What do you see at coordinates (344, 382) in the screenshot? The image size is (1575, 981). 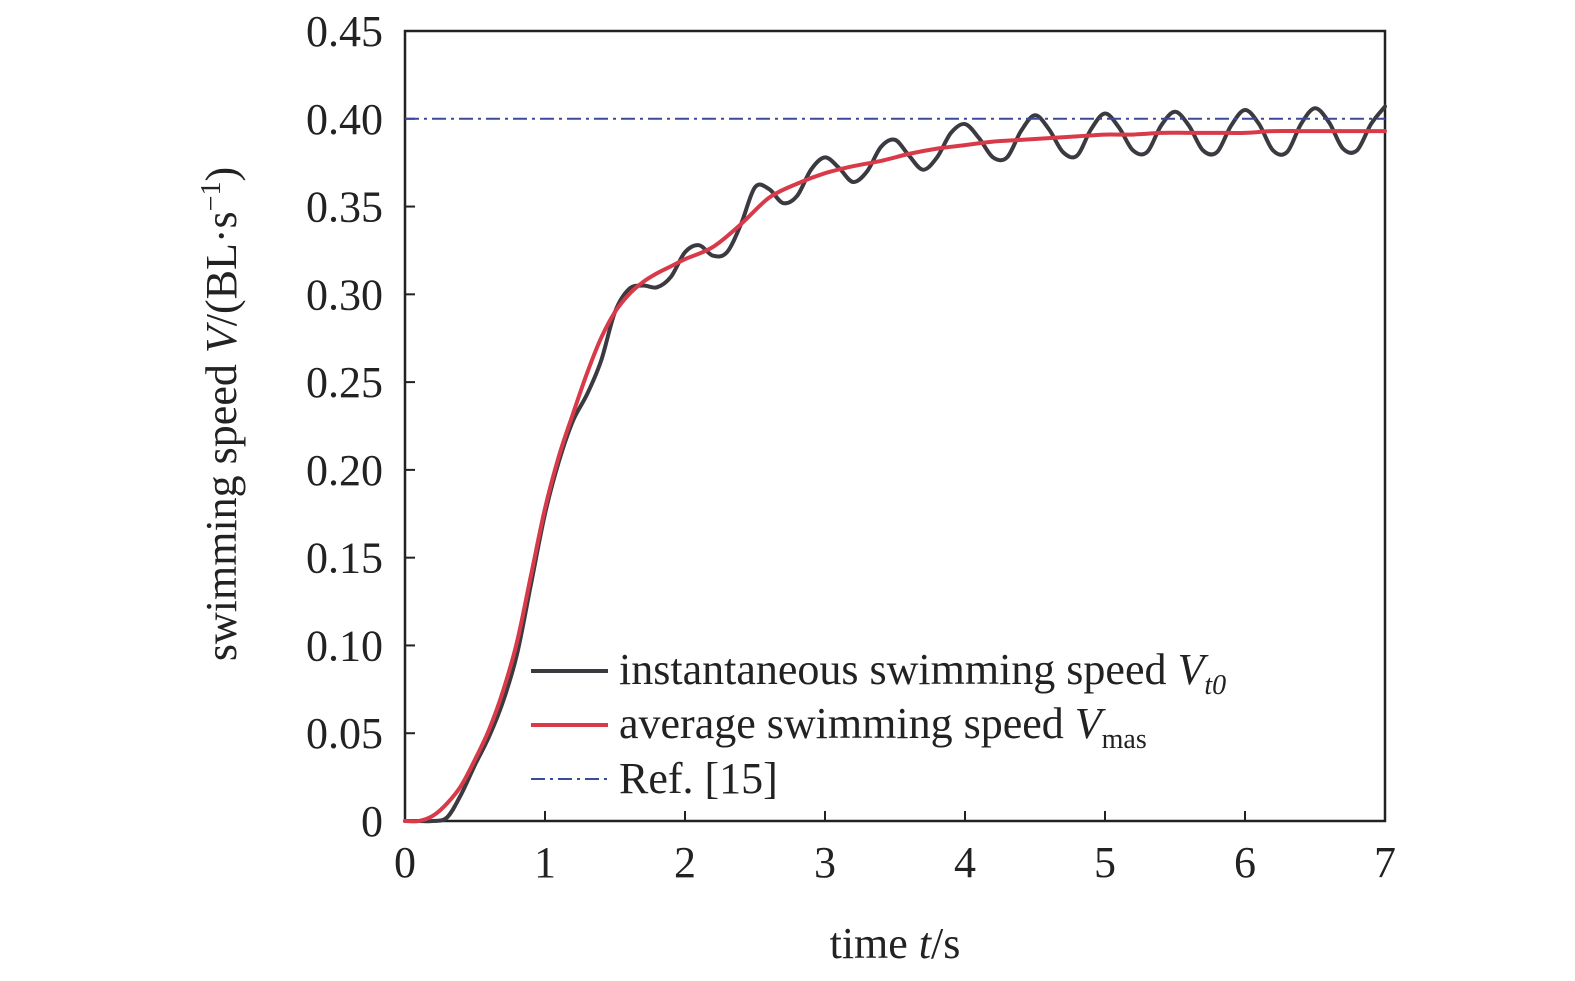 I see `y-tick-label: 0.25` at bounding box center [344, 382].